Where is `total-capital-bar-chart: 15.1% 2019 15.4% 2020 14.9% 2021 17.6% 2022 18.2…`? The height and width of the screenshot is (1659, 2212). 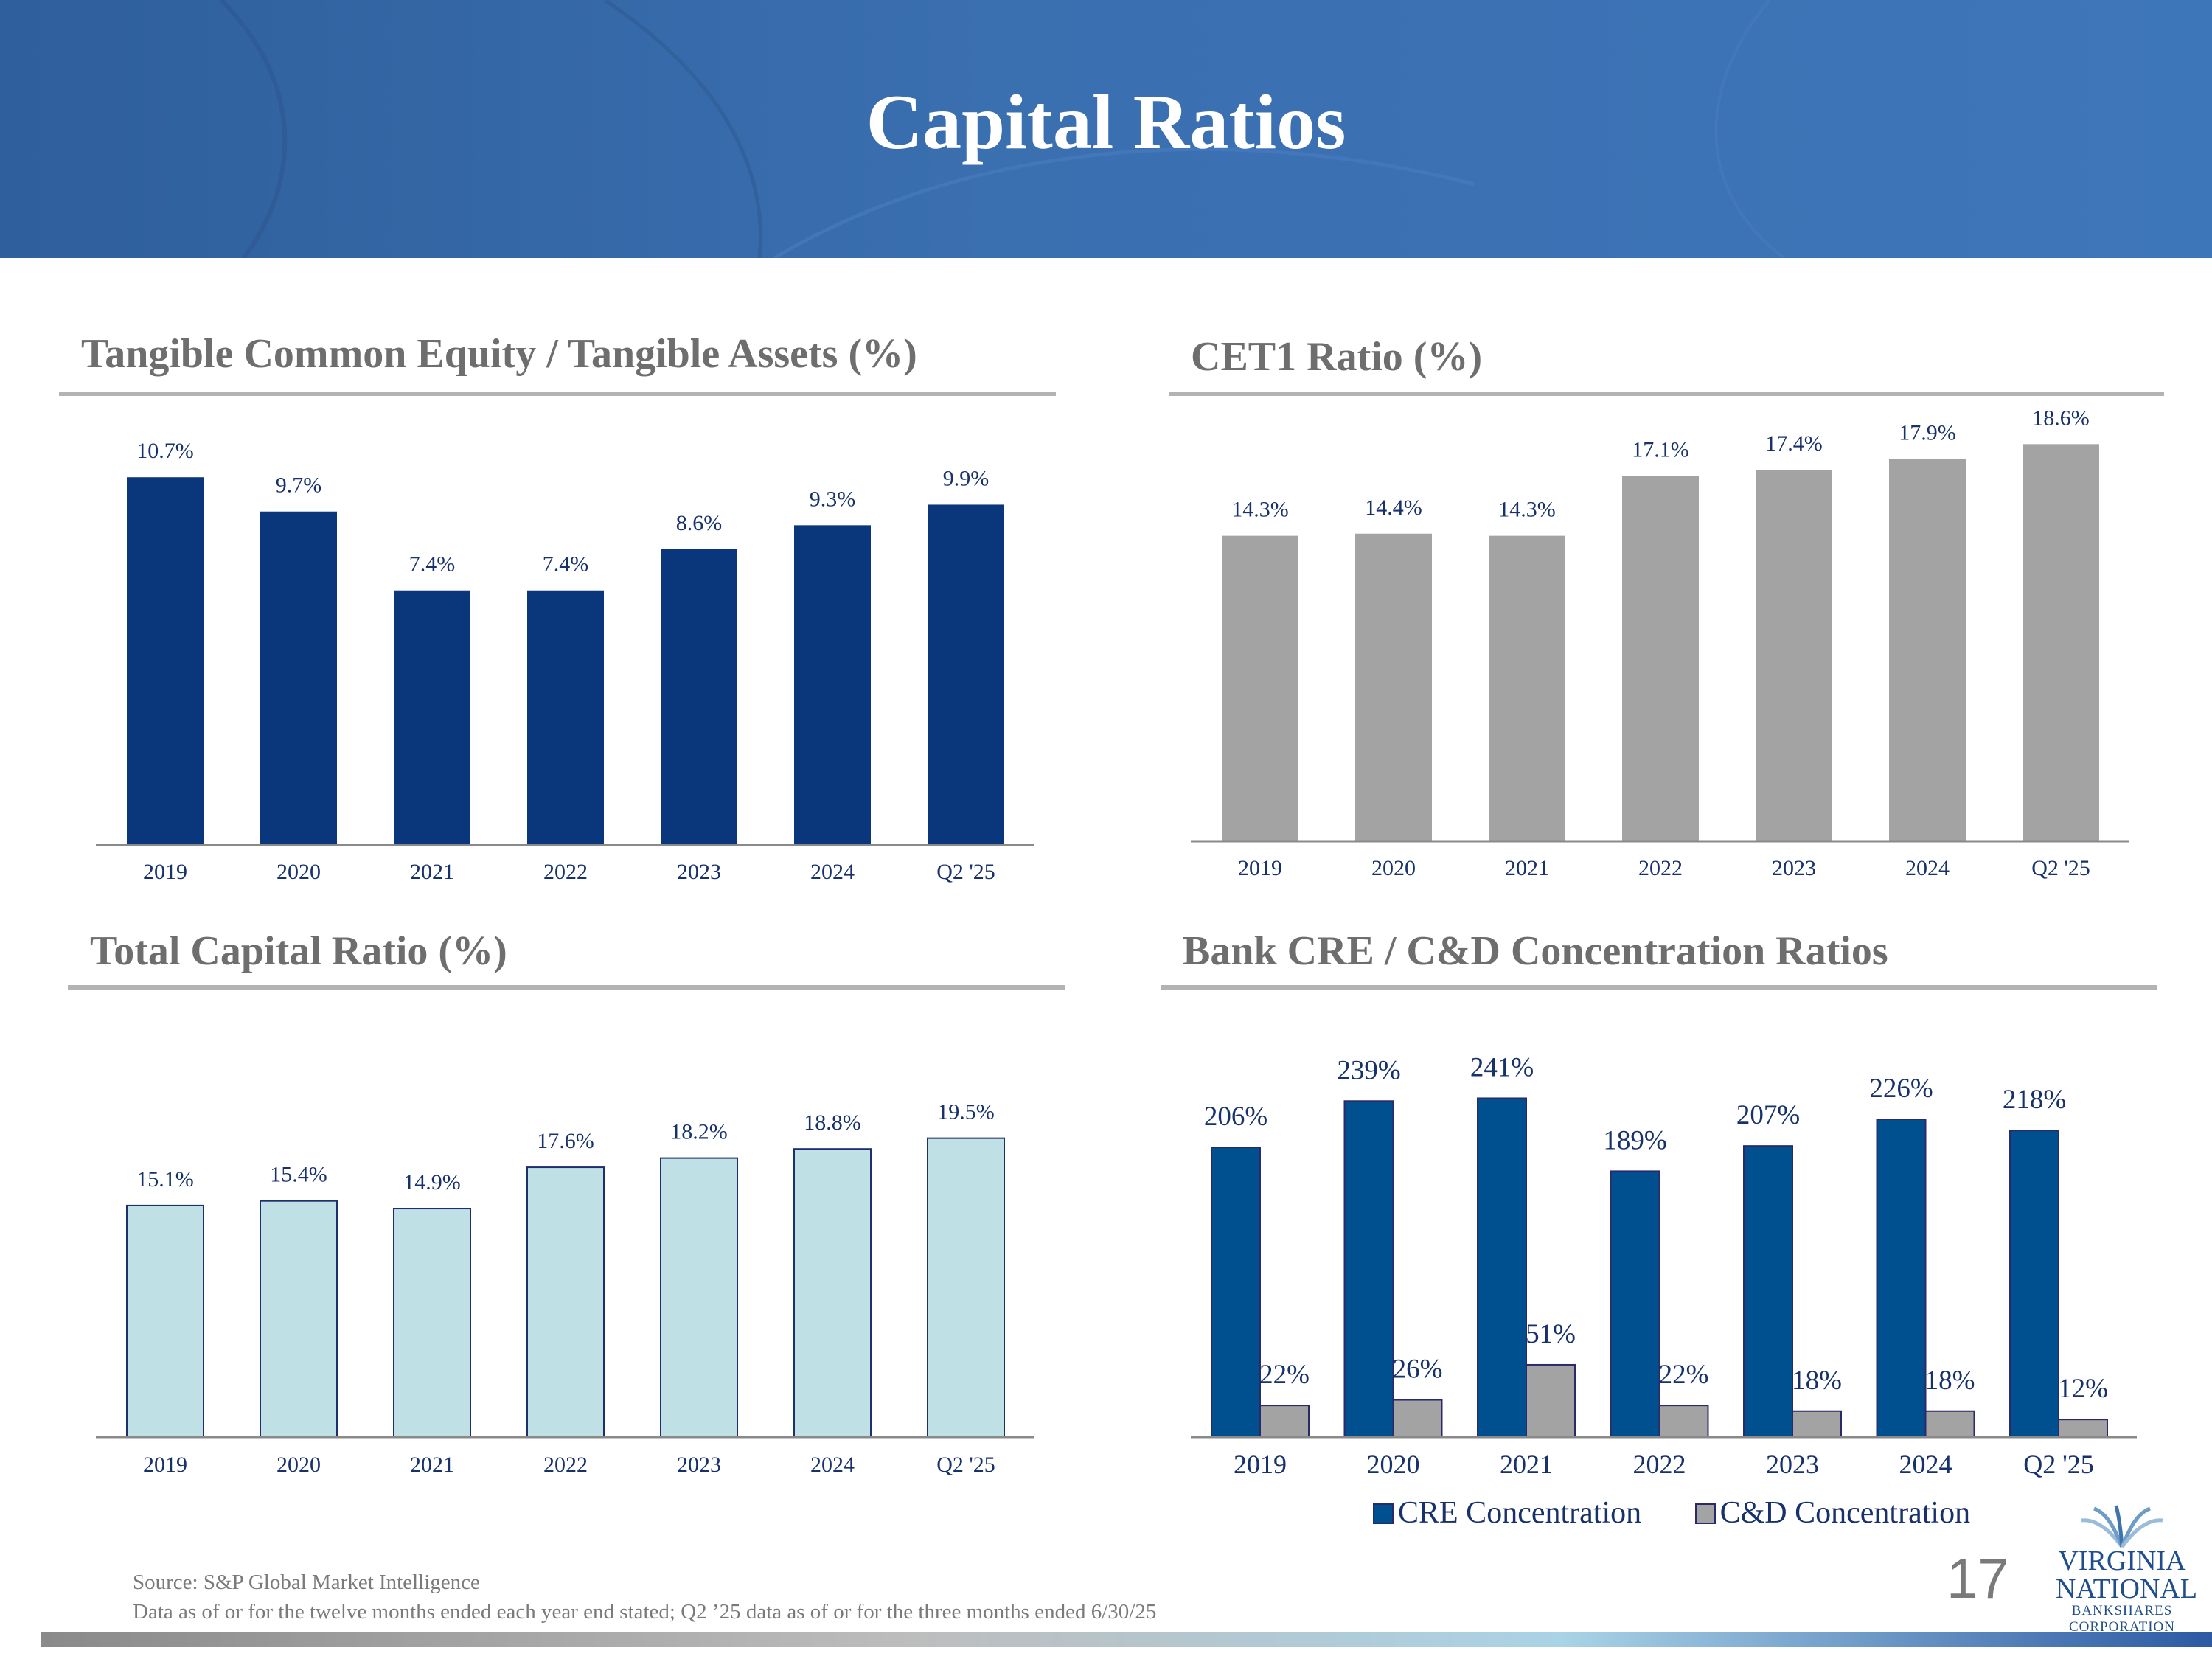 total-capital-bar-chart: 15.1% 2019 15.4% 2020 14.9% 2021 17.6% 2022 18.2… is located at coordinates (565, 1288).